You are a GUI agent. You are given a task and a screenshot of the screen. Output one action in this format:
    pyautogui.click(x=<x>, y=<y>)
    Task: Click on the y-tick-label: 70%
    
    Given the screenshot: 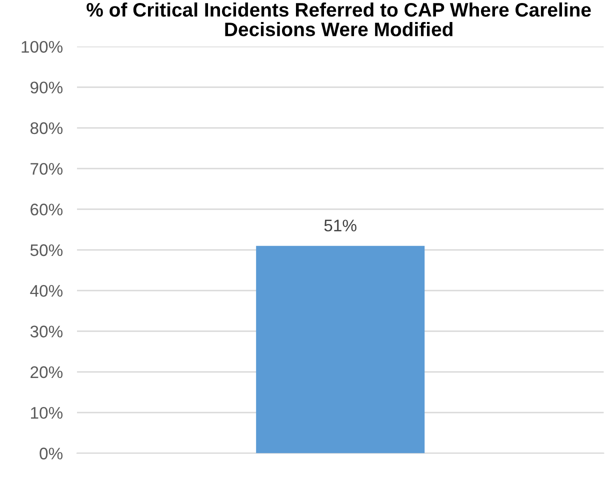 What is the action you would take?
    pyautogui.click(x=46, y=168)
    